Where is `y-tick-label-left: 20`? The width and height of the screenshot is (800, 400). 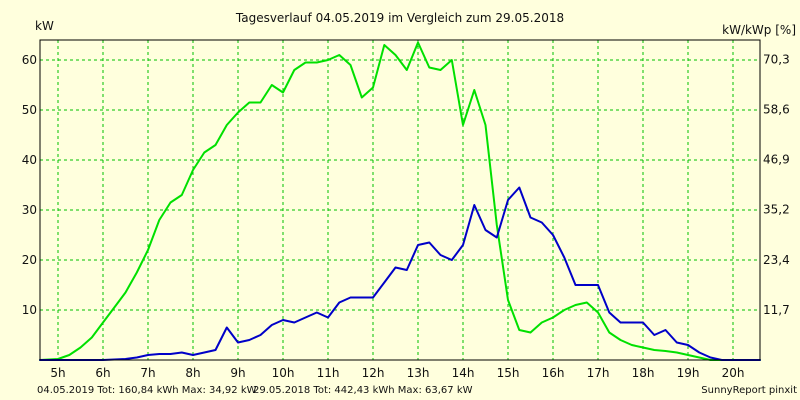 y-tick-label-left: 20 is located at coordinates (29, 260).